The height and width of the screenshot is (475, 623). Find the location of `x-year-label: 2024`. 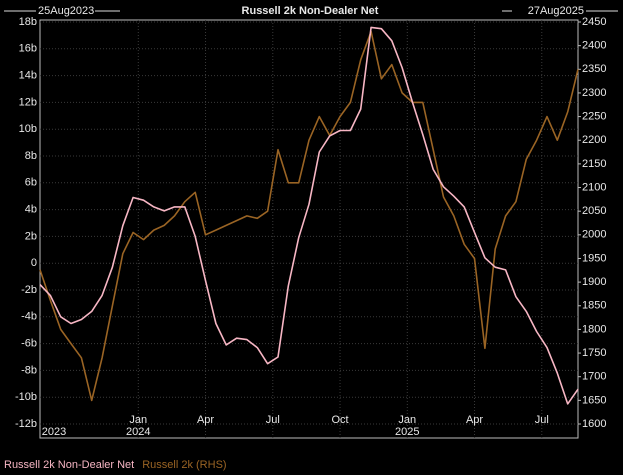

x-year-label: 2024 is located at coordinates (138, 432).